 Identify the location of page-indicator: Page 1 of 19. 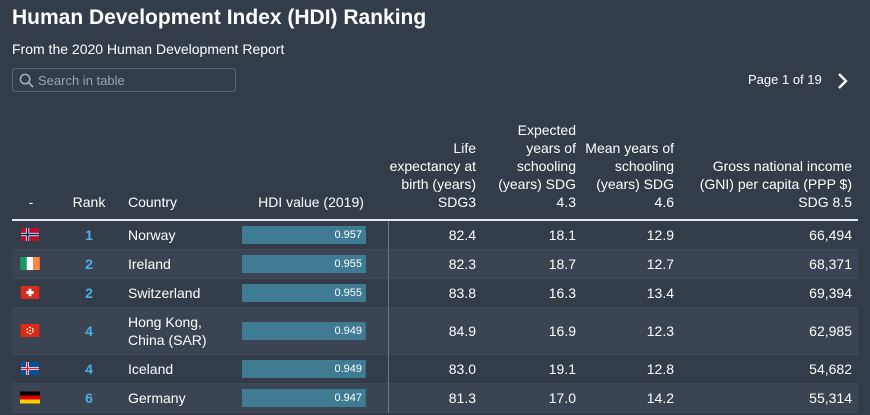
(785, 79).